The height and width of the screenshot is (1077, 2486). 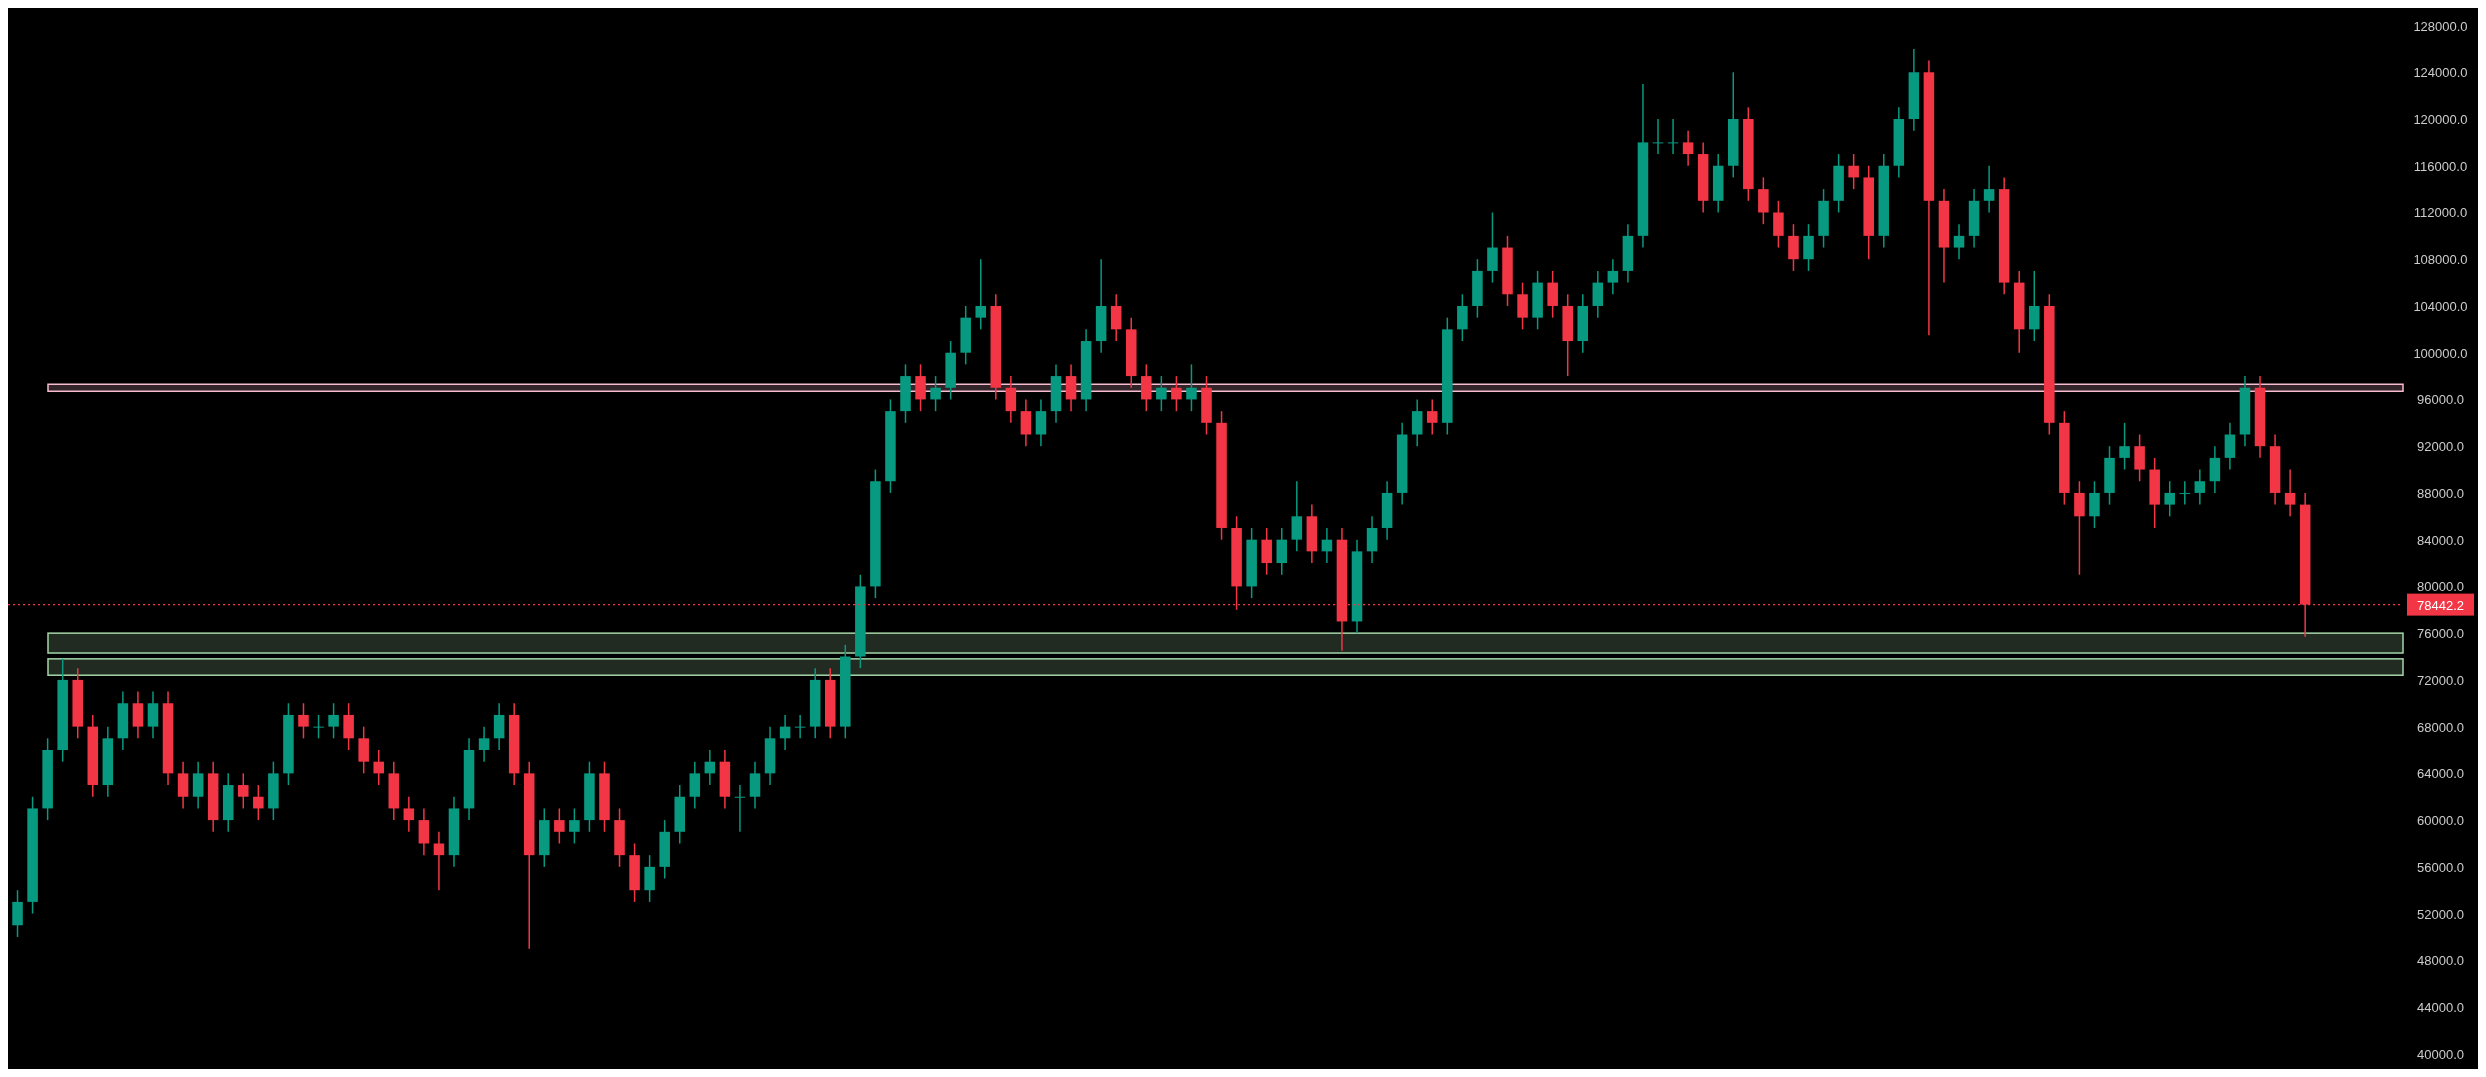 What do you see at coordinates (2440, 774) in the screenshot?
I see `y-tick-label: 64000.0` at bounding box center [2440, 774].